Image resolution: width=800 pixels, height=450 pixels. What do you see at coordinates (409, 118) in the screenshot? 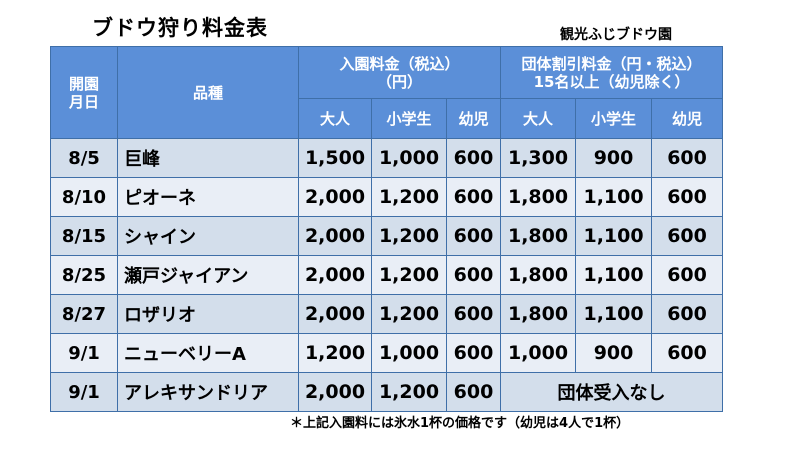
I see `header-elementary: 小学生` at bounding box center [409, 118].